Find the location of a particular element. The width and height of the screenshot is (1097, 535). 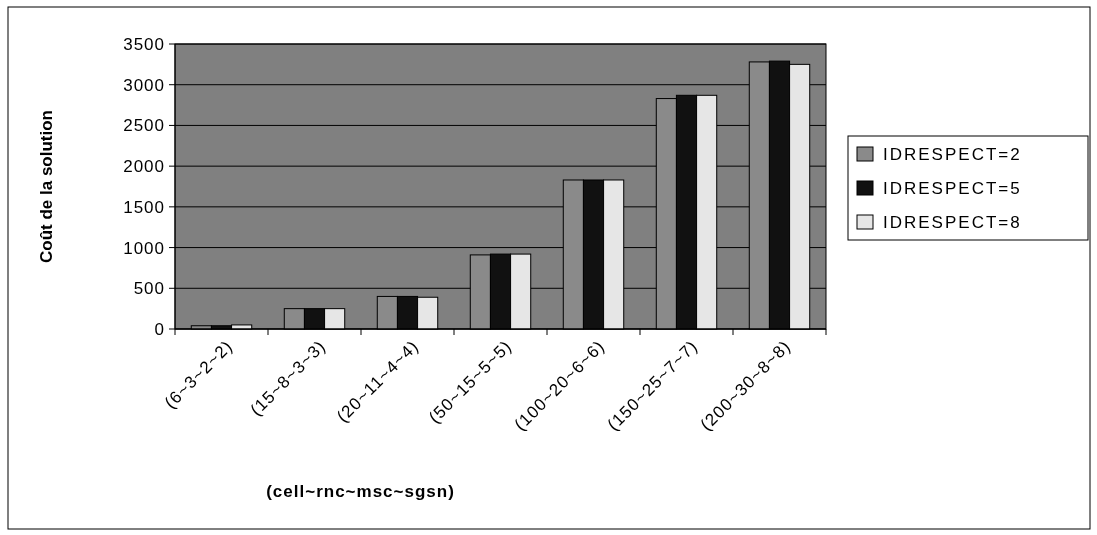

y-tick-label: 3500 is located at coordinates (144, 44).